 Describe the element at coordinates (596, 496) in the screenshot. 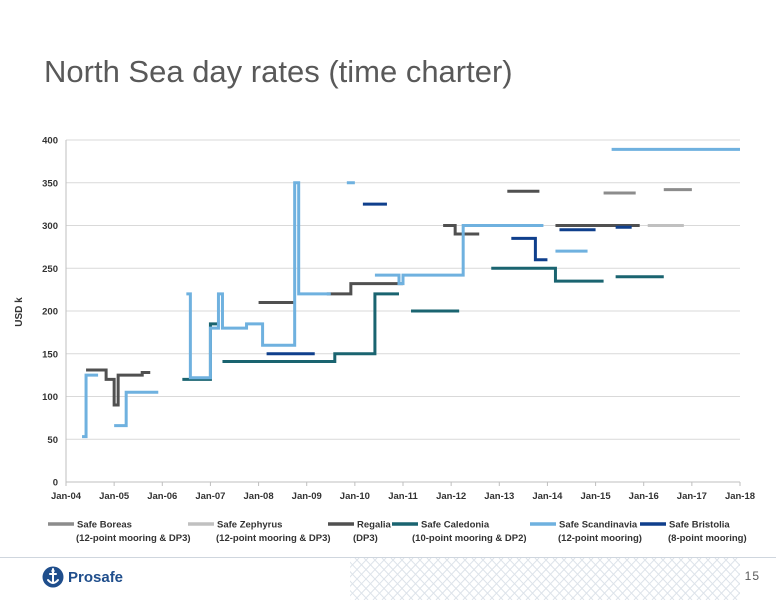

I see `x-tick-label: Jan-15` at that location.